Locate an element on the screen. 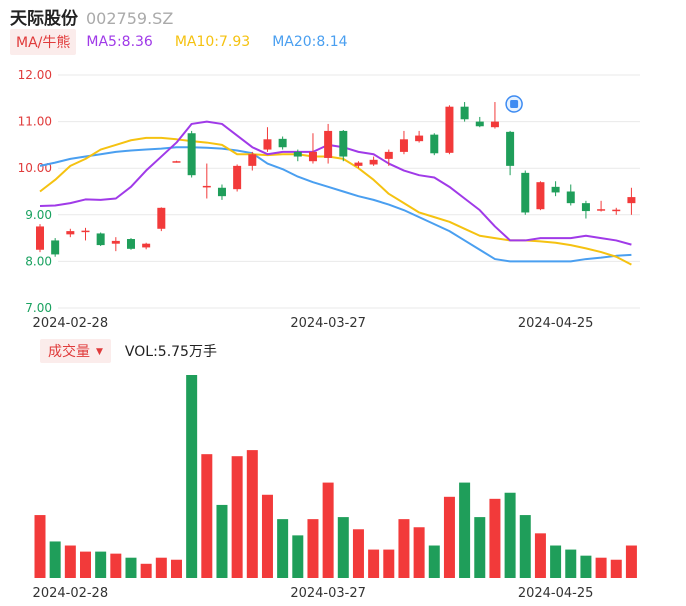  stock-title: 天际股份 002759.SZ is located at coordinates (92, 16).